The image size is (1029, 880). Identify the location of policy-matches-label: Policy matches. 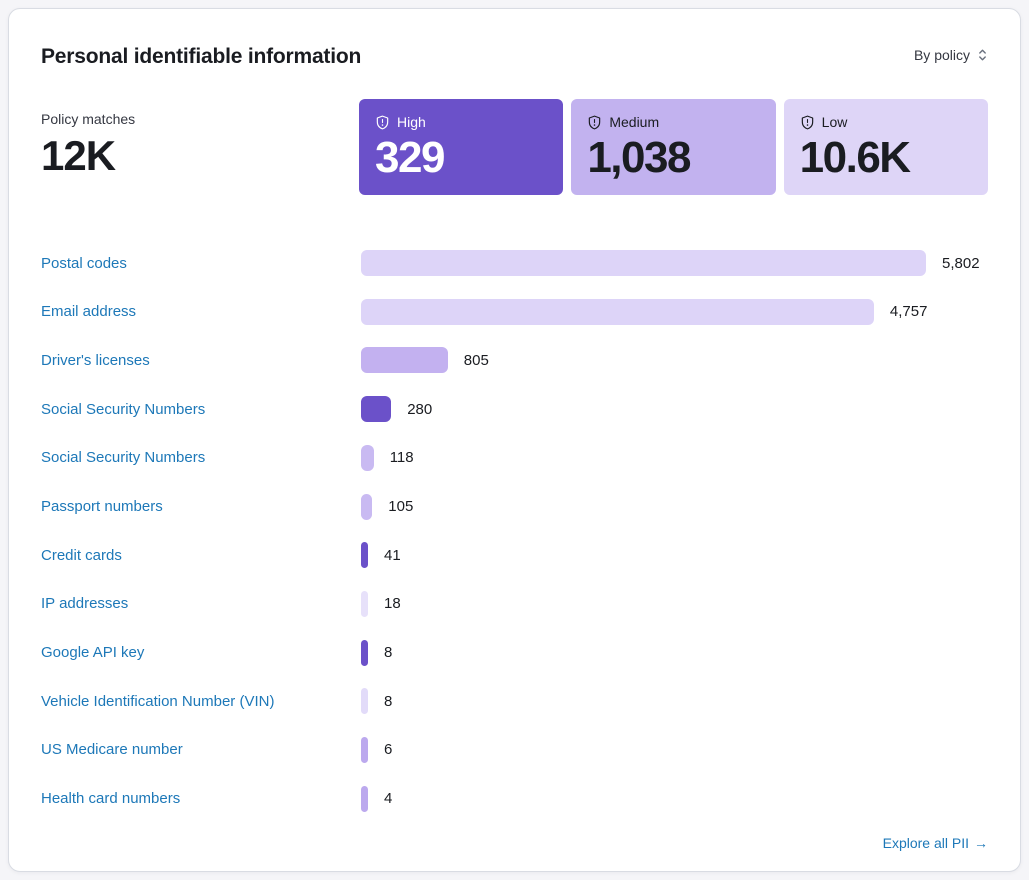
(88, 119).